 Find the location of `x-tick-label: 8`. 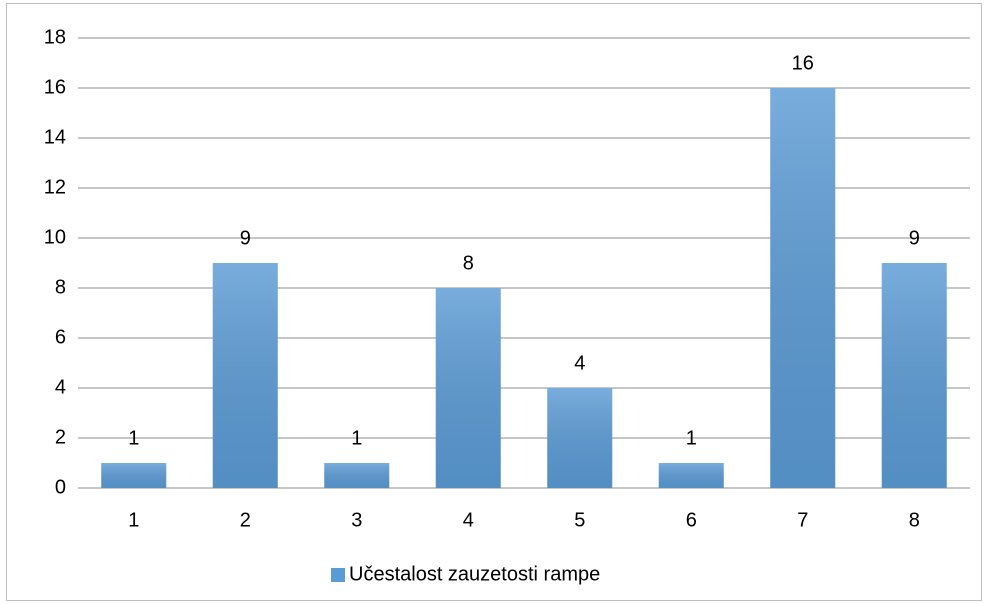

x-tick-label: 8 is located at coordinates (914, 520).